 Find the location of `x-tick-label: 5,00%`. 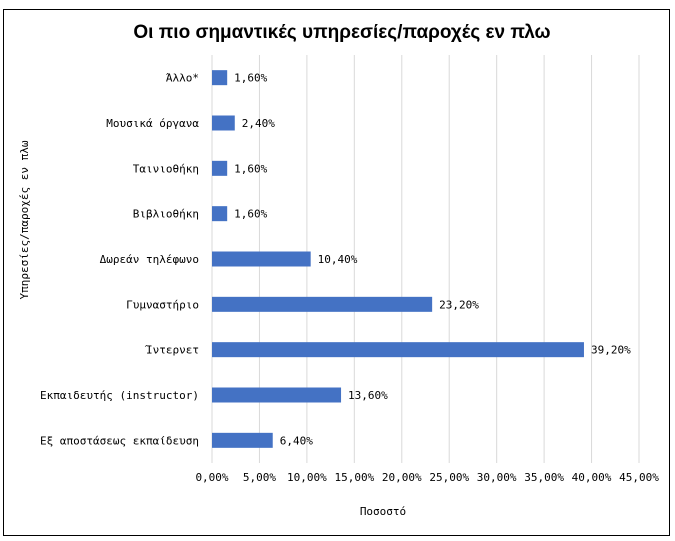

x-tick-label: 5,00% is located at coordinates (259, 477).